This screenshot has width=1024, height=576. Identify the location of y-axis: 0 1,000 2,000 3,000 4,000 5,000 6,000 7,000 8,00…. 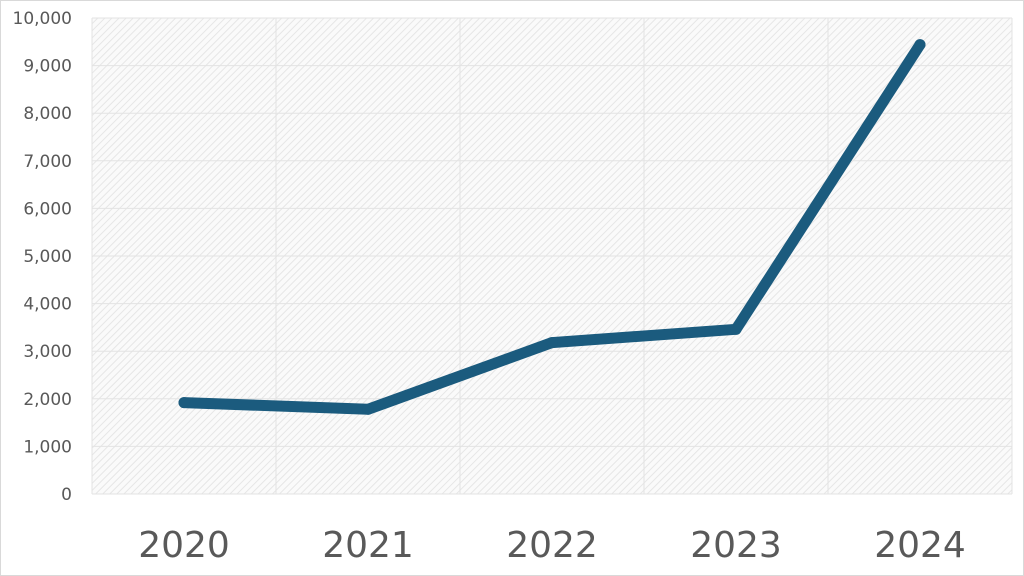
(42, 257).